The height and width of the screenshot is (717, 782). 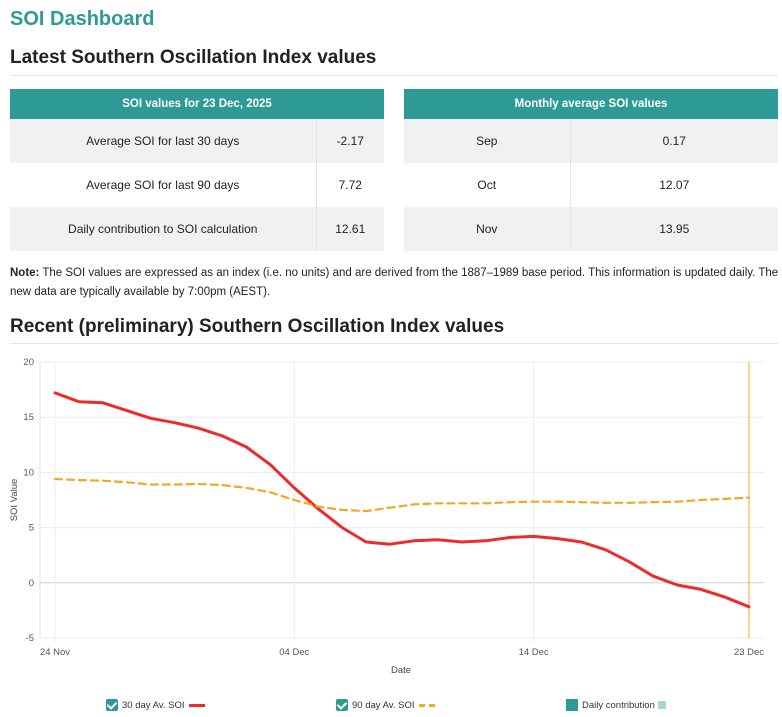 I want to click on row-label: Average SOI for last 90 days, so click(x=163, y=185).